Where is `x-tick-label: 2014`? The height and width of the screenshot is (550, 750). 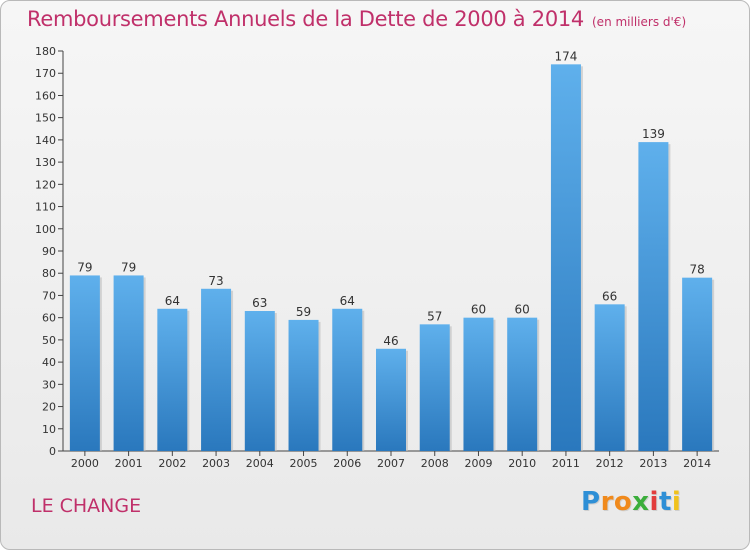
x-tick-label: 2014 is located at coordinates (697, 463).